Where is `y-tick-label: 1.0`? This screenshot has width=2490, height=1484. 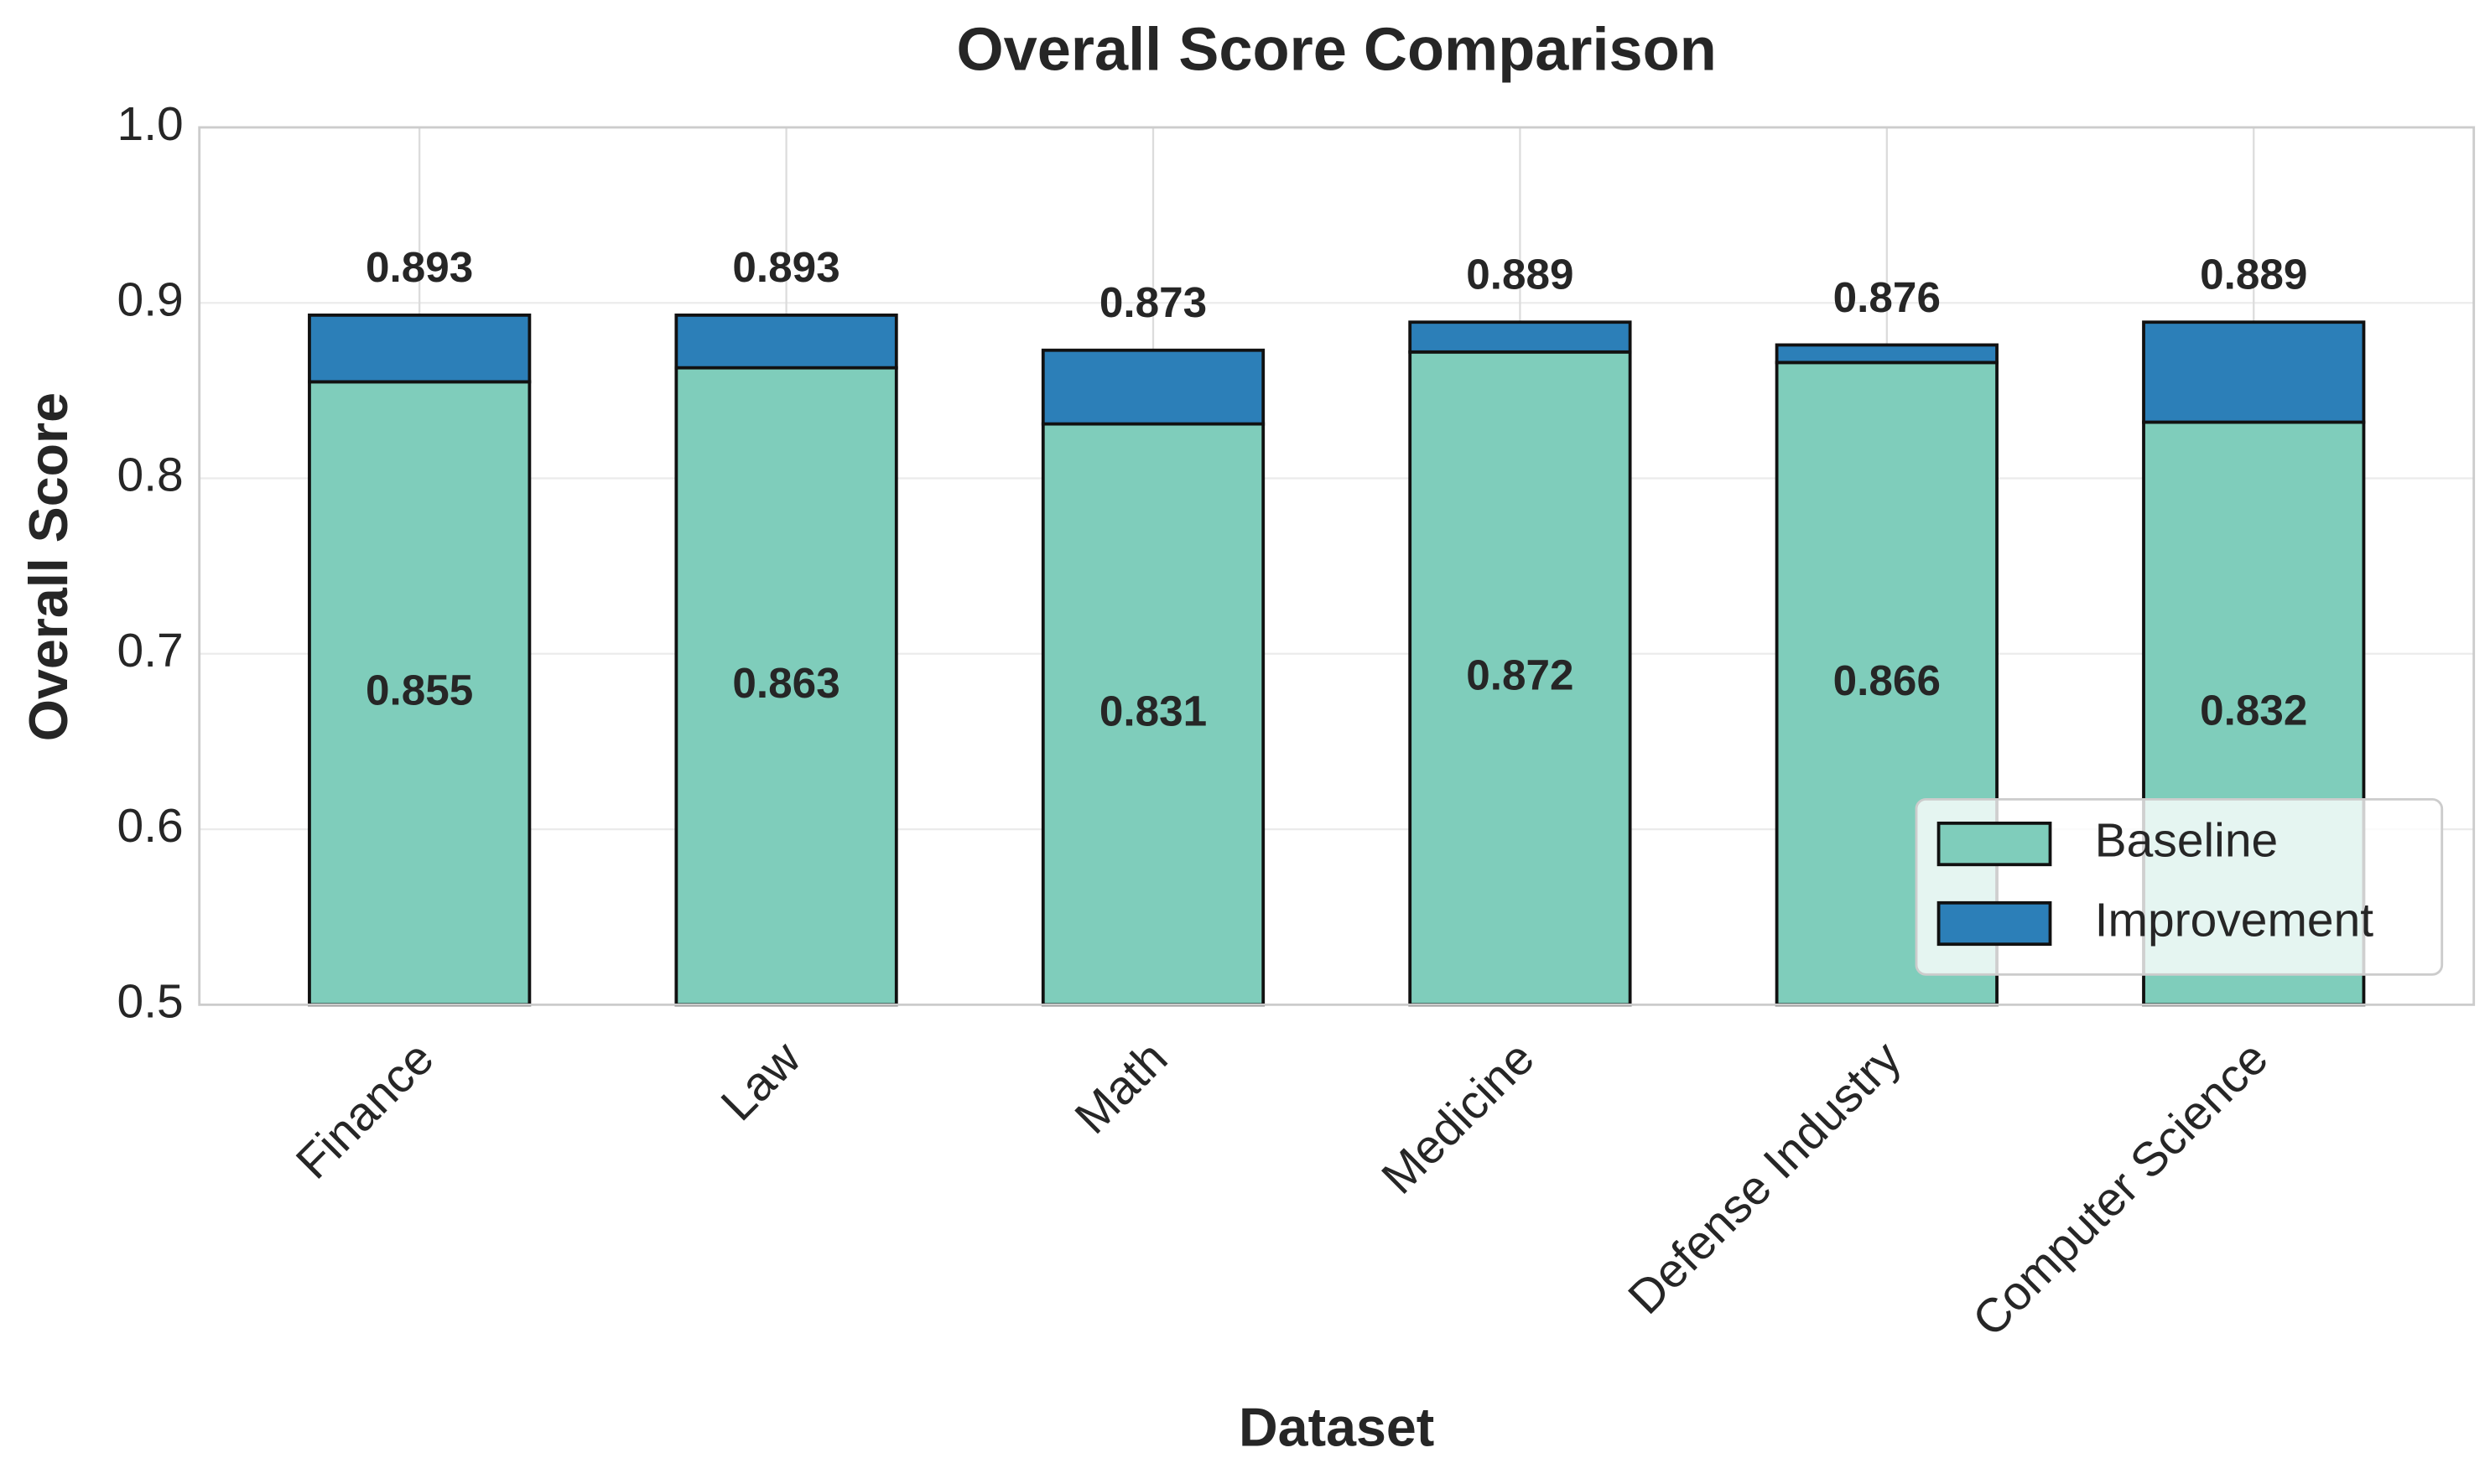 y-tick-label: 1.0 is located at coordinates (150, 124).